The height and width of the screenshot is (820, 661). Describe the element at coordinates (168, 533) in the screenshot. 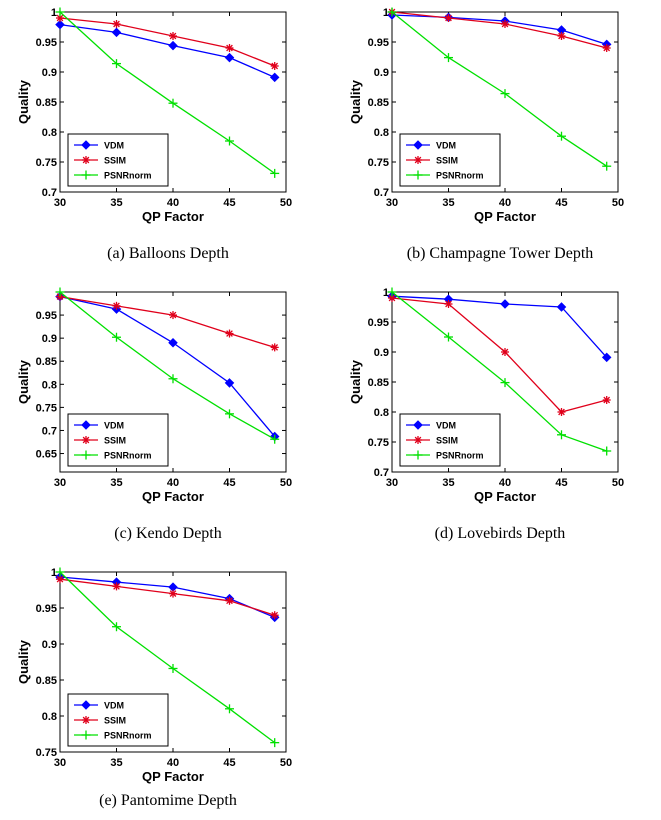

I see `caption-c: (c) Kendo Depth` at that location.